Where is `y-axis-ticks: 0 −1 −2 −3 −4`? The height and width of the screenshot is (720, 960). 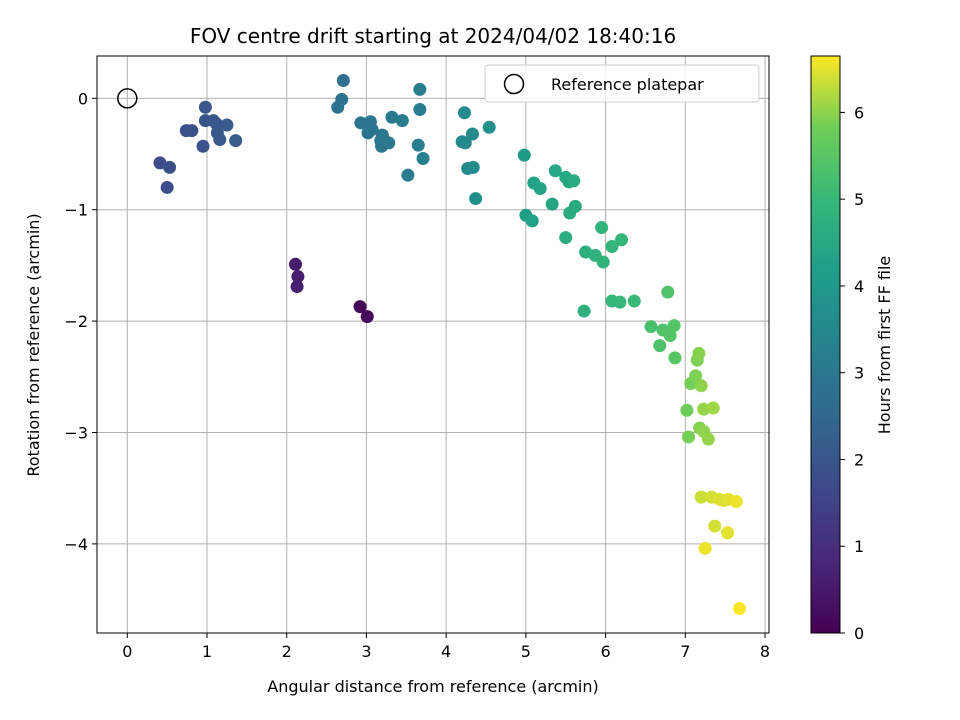 y-axis-ticks: 0 −1 −2 −3 −4 is located at coordinates (80, 321).